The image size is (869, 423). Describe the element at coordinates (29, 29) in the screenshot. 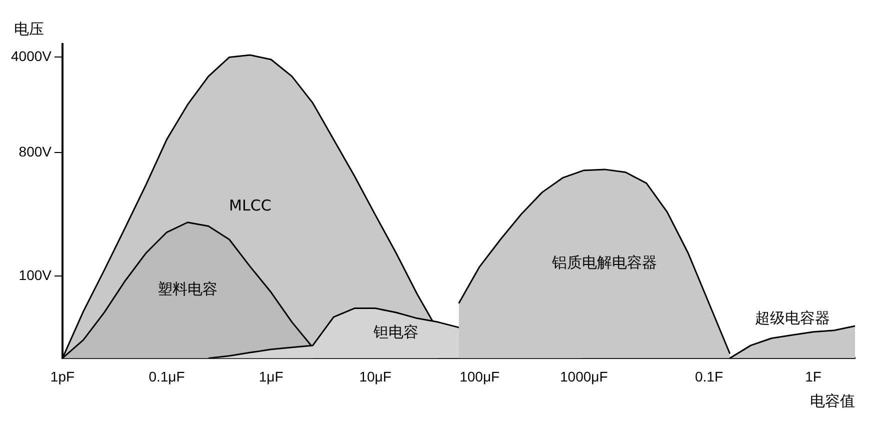

I see `y-axis-title: 电压` at that location.